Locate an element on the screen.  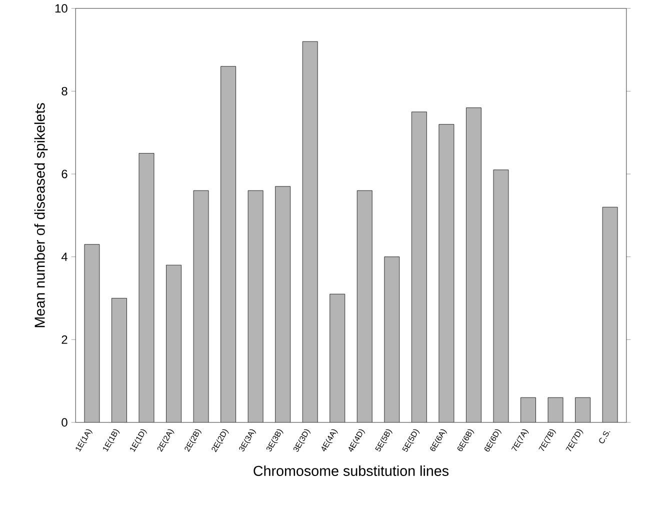
x-axis-title: Chromosome substitution lines is located at coordinates (351, 470).